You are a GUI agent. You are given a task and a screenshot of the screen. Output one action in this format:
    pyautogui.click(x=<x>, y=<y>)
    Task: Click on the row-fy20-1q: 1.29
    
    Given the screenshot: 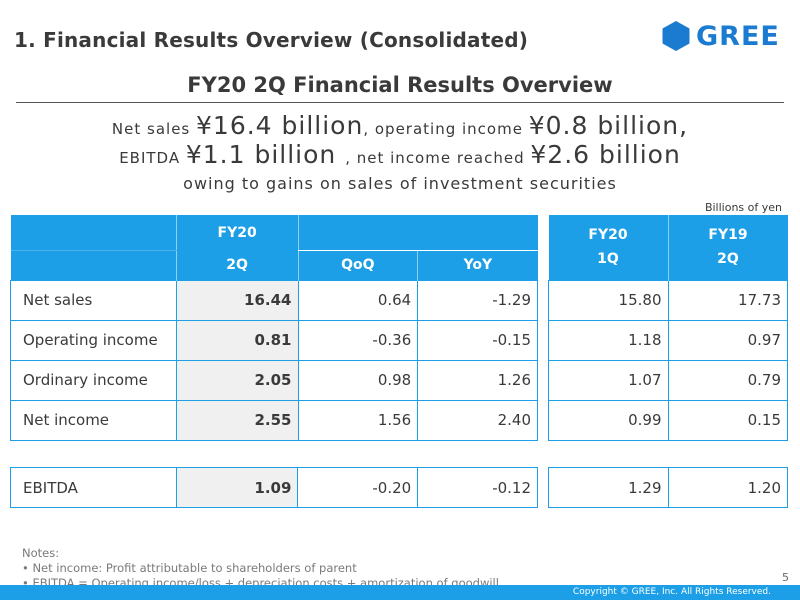 What is the action you would take?
    pyautogui.click(x=608, y=487)
    